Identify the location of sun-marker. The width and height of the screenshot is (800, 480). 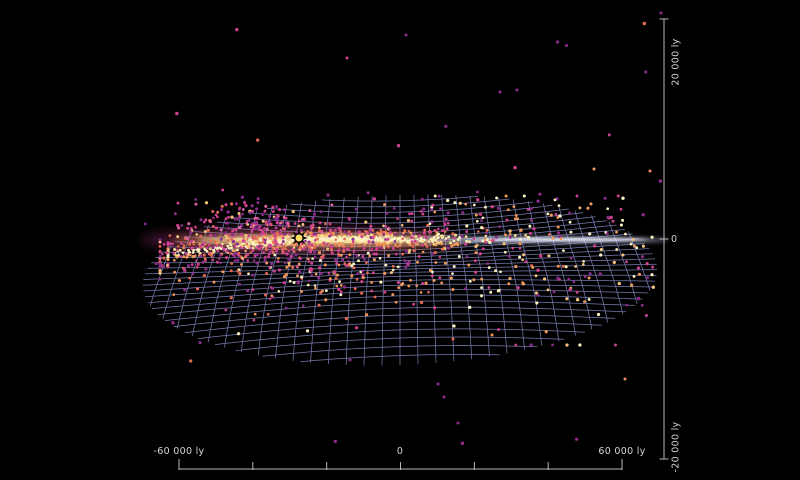
(299, 238).